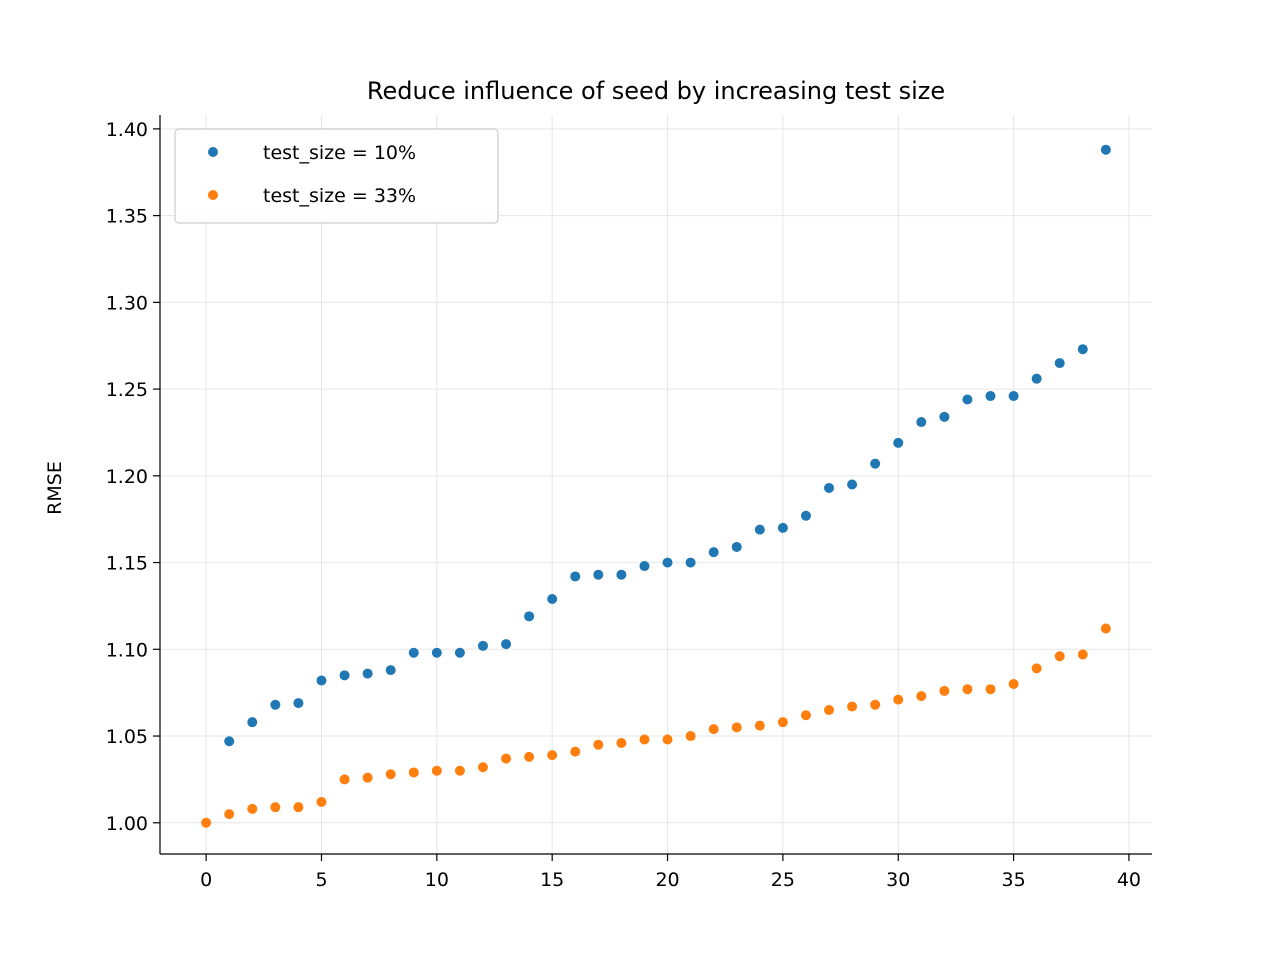 The height and width of the screenshot is (960, 1280). What do you see at coordinates (127, 824) in the screenshot?
I see `y-tick-label: 1.00` at bounding box center [127, 824].